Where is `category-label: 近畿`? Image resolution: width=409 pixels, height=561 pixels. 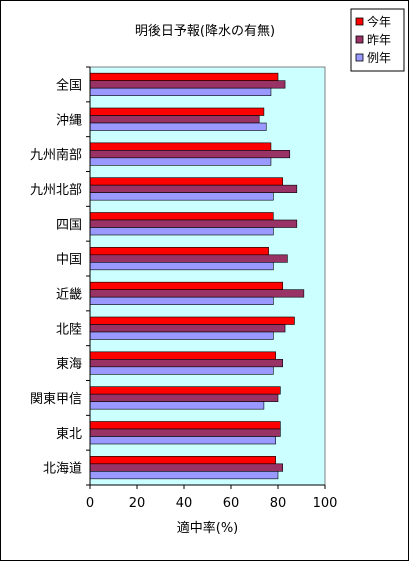 category-label: 近畿 is located at coordinates (69, 294).